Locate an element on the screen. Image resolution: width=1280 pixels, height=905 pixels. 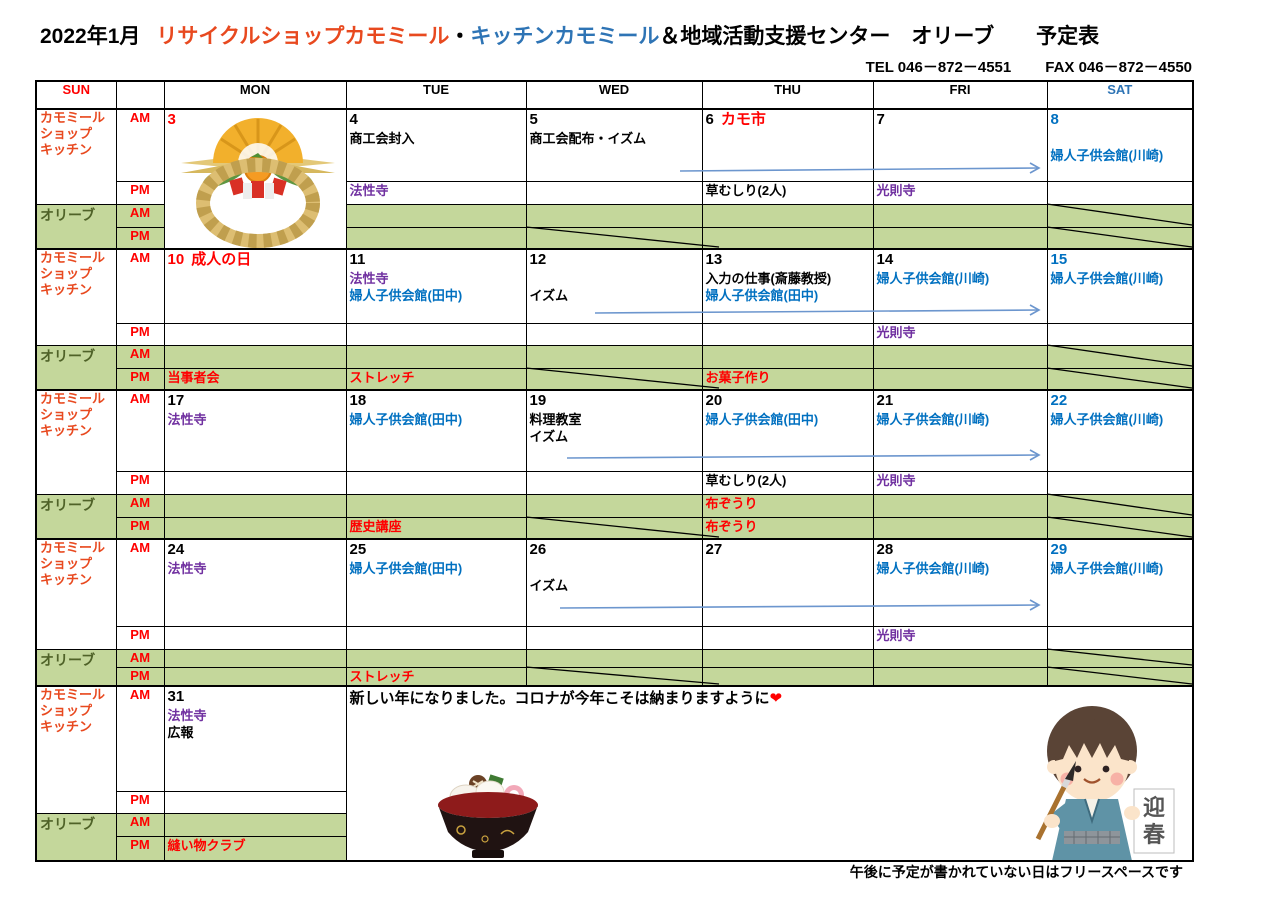
calligraphy-boy-illustration: 迎 春 is located at coordinates (1104, 783).